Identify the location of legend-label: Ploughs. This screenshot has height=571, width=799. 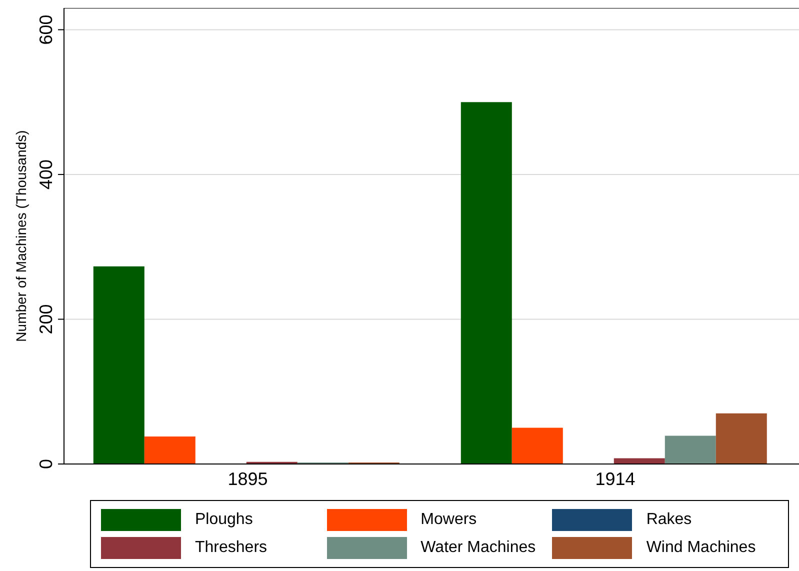
(224, 520).